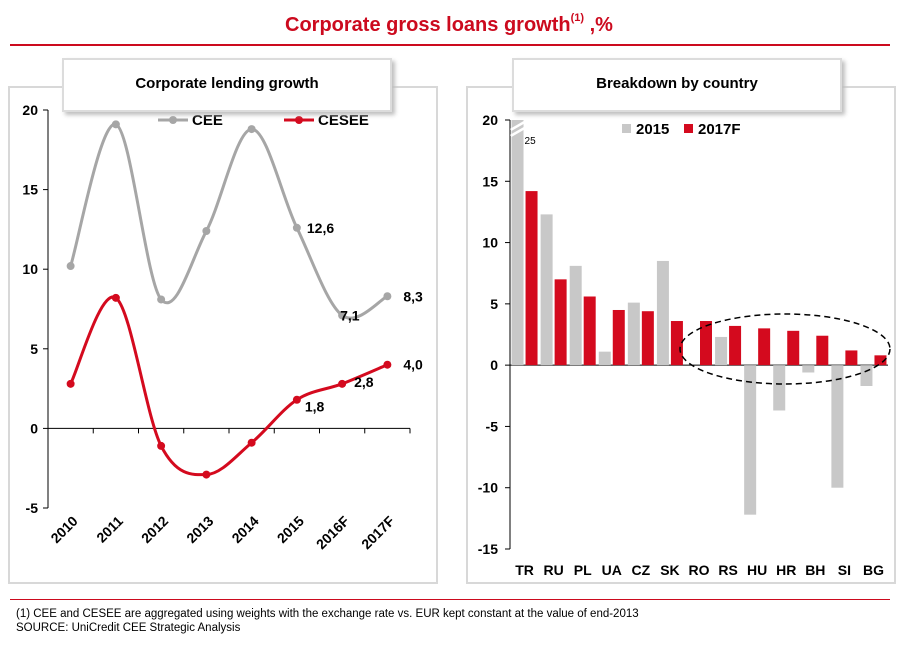  I want to click on bar-2015-bg, so click(866, 375).